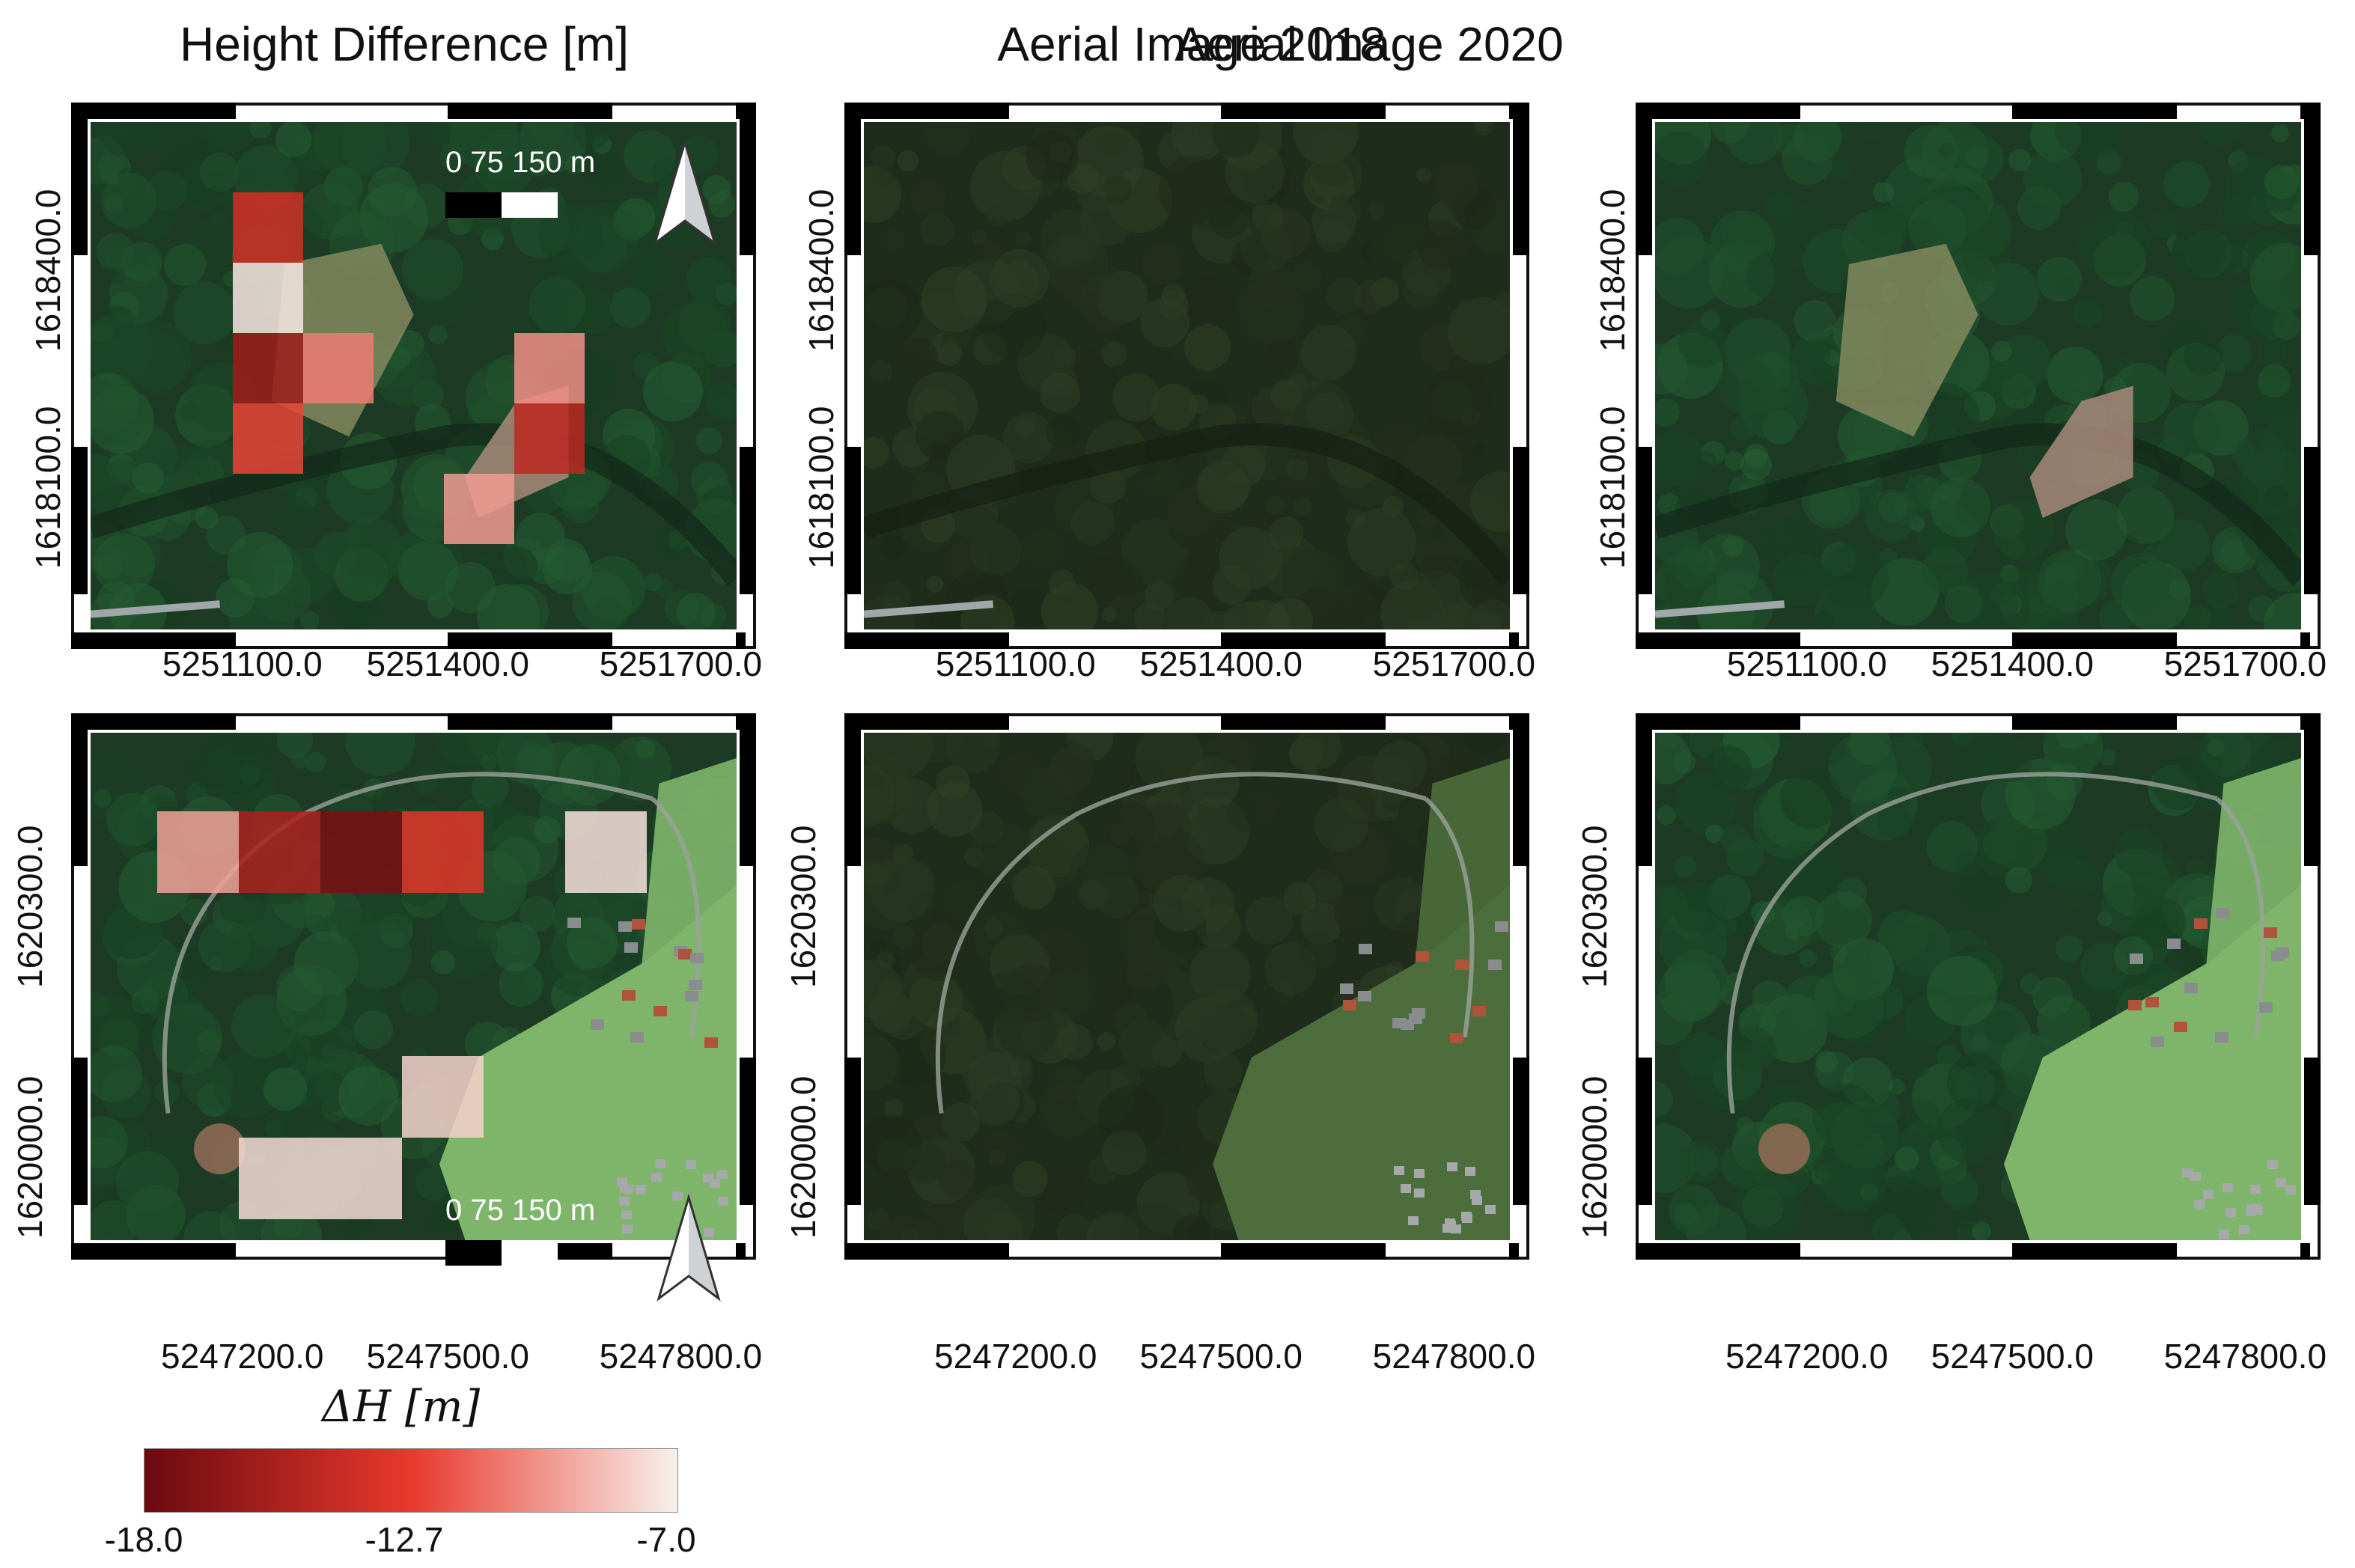 Image resolution: width=2355 pixels, height=1568 pixels. What do you see at coordinates (1369, 44) in the screenshot?
I see `title-aerial-2020: Aerial Image 2020` at bounding box center [1369, 44].